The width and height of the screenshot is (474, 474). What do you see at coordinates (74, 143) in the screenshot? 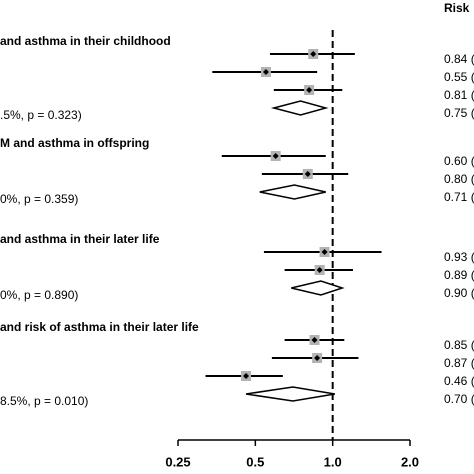
I see `group-title: M and asthma in offspring` at bounding box center [74, 143].